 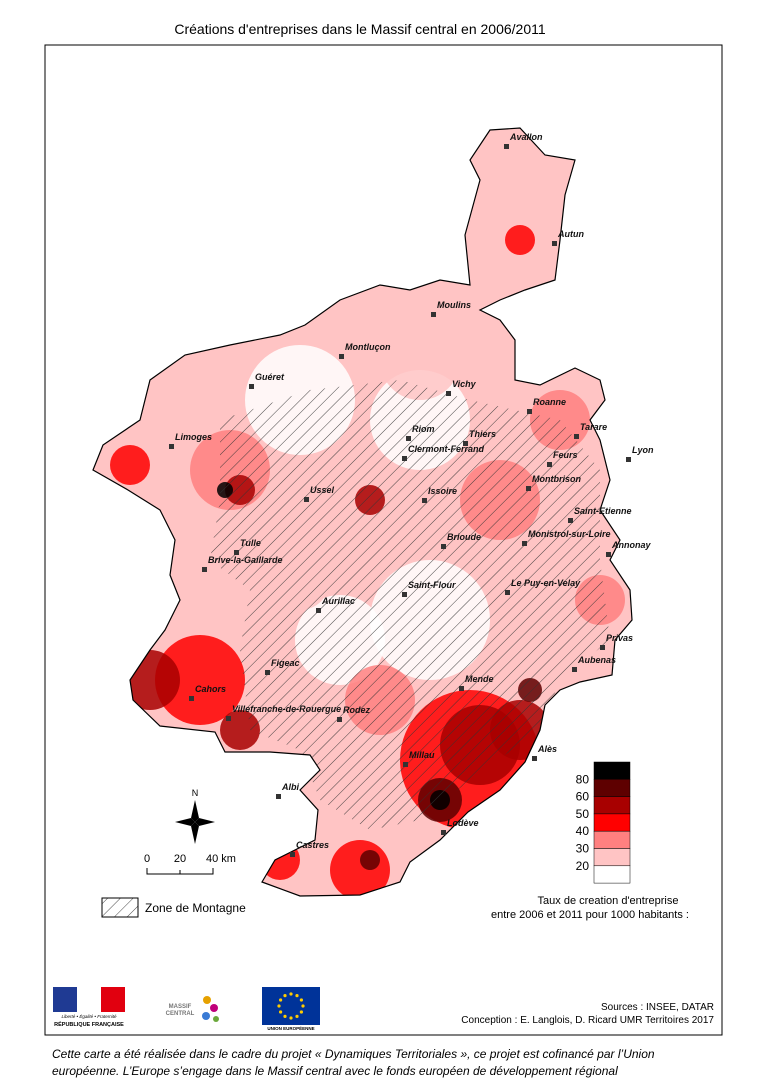 I want to click on massif-label: CENTRAL, so click(x=180, y=1014).